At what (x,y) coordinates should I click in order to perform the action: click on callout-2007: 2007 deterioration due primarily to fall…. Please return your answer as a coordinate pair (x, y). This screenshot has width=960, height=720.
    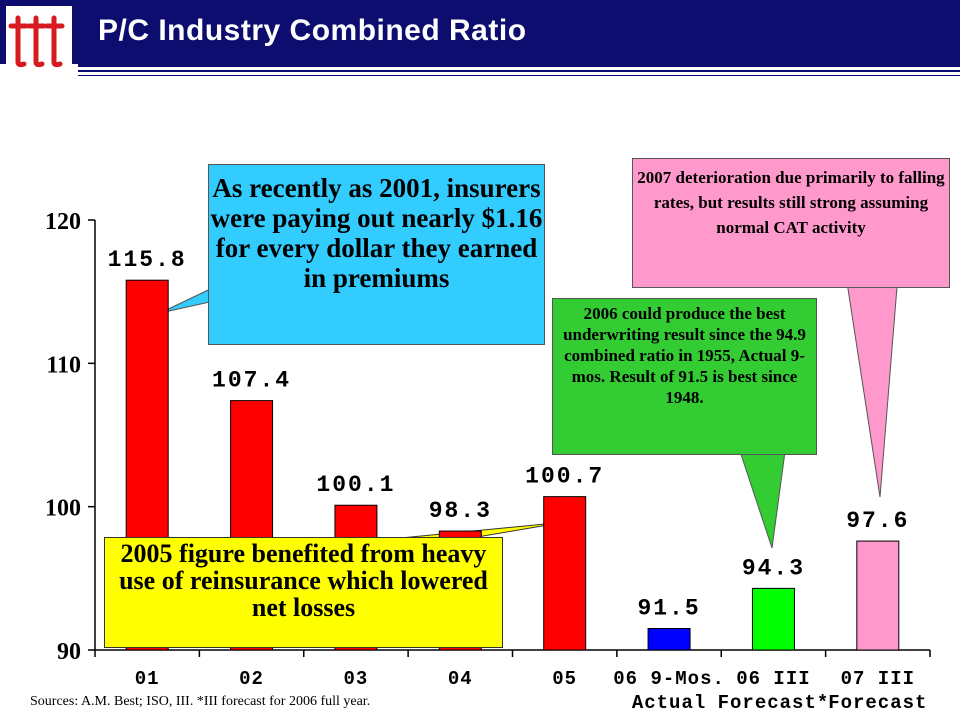
    Looking at the image, I should click on (791, 223).